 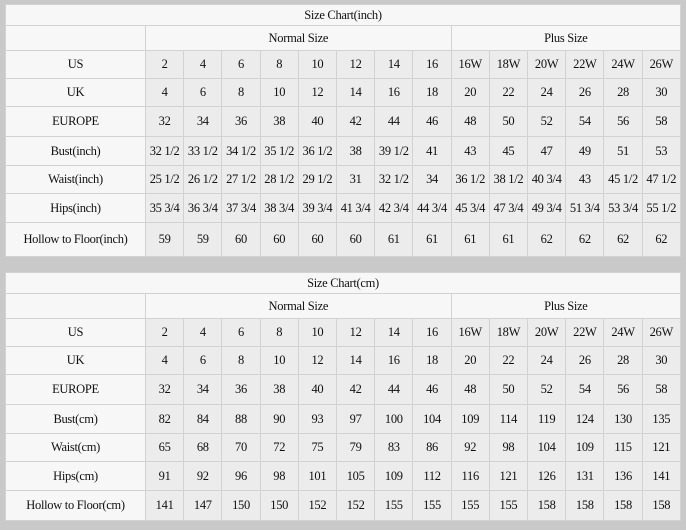 I want to click on size-value-cell: 35 1/2, so click(x=279, y=151).